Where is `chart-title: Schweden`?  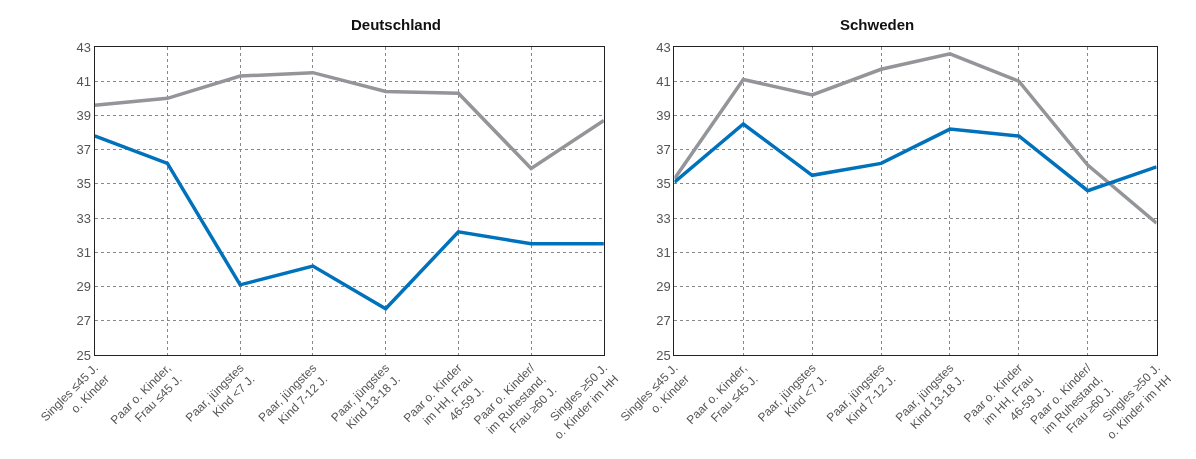
chart-title: Schweden is located at coordinates (877, 24).